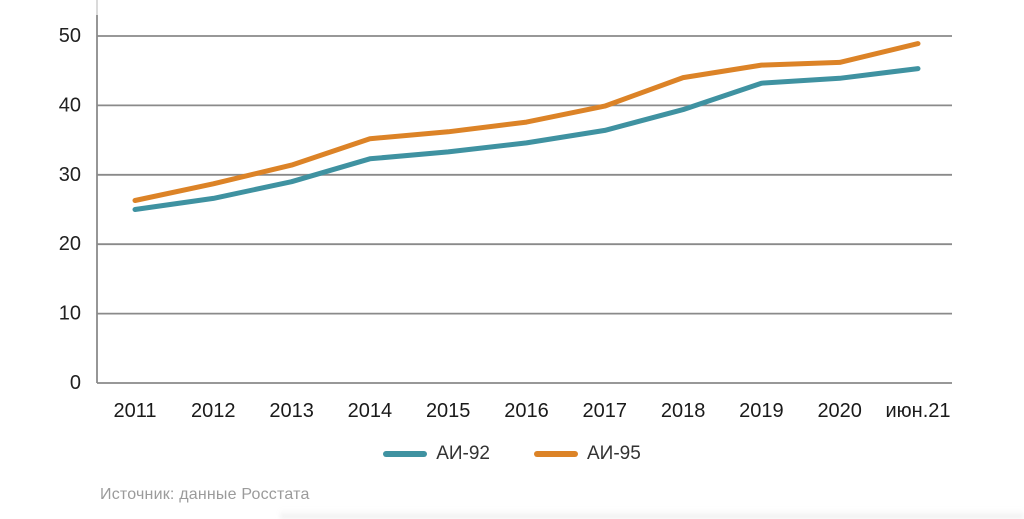  I want to click on y-tick-label-40: 40, so click(70, 105).